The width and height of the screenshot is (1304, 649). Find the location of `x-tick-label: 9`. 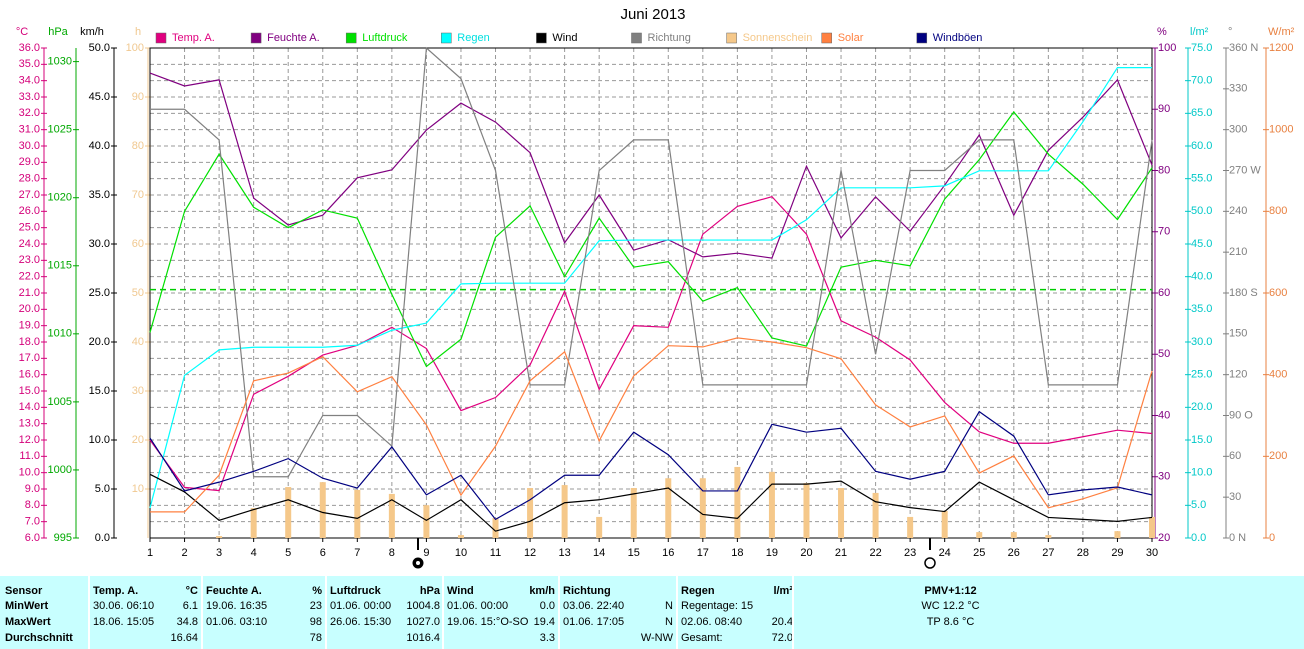

x-tick-label: 9 is located at coordinates (426, 553).